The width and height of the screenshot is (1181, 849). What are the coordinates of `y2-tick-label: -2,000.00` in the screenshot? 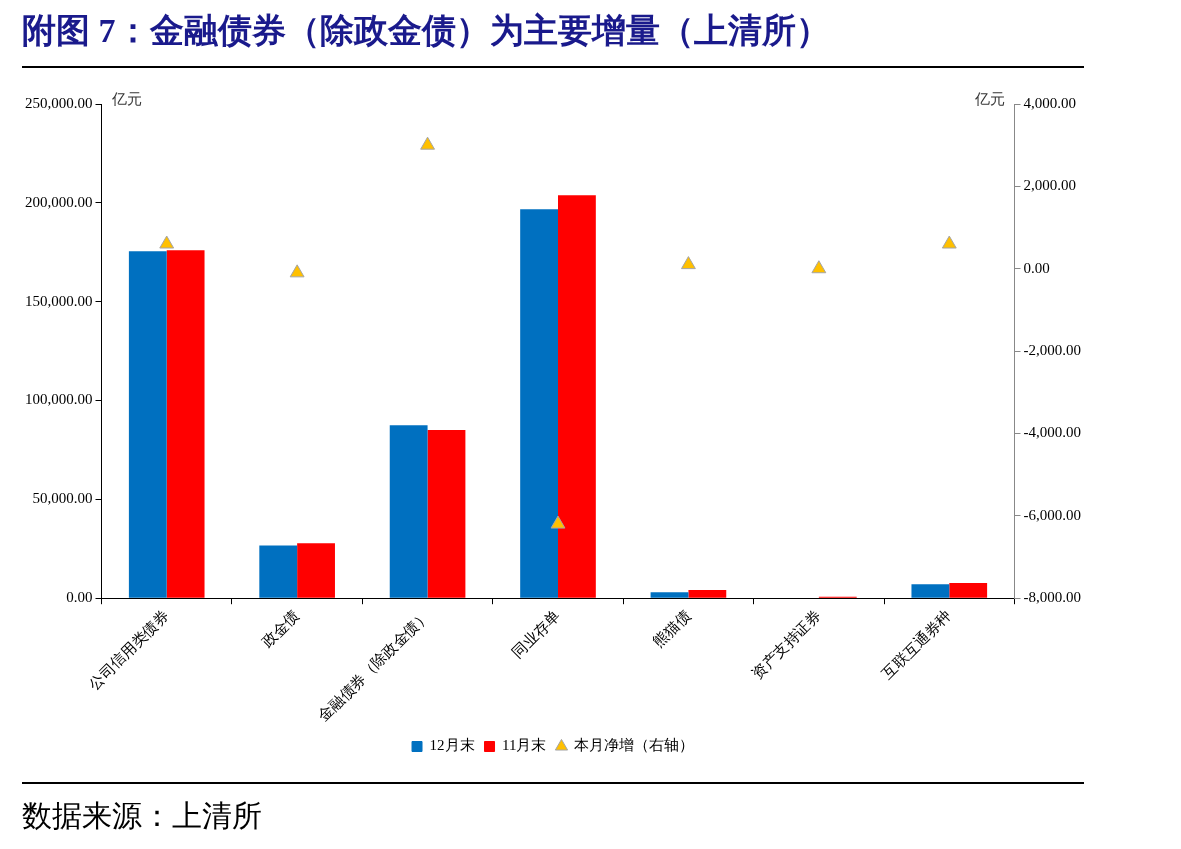 It's located at (1052, 350).